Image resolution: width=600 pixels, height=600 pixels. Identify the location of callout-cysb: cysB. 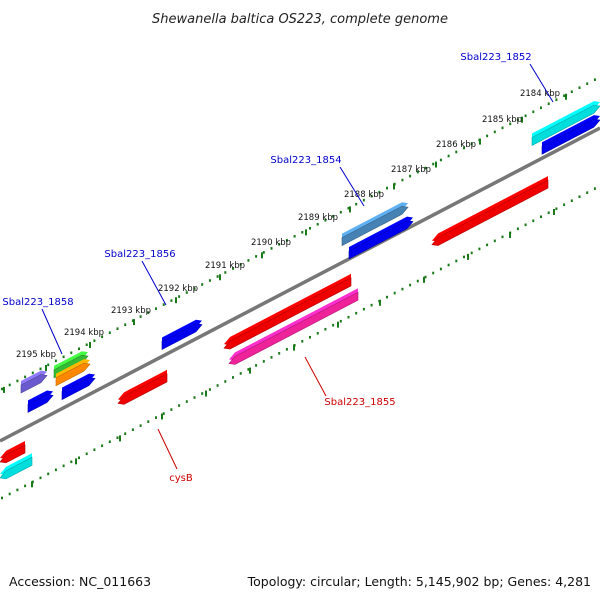
(175, 456).